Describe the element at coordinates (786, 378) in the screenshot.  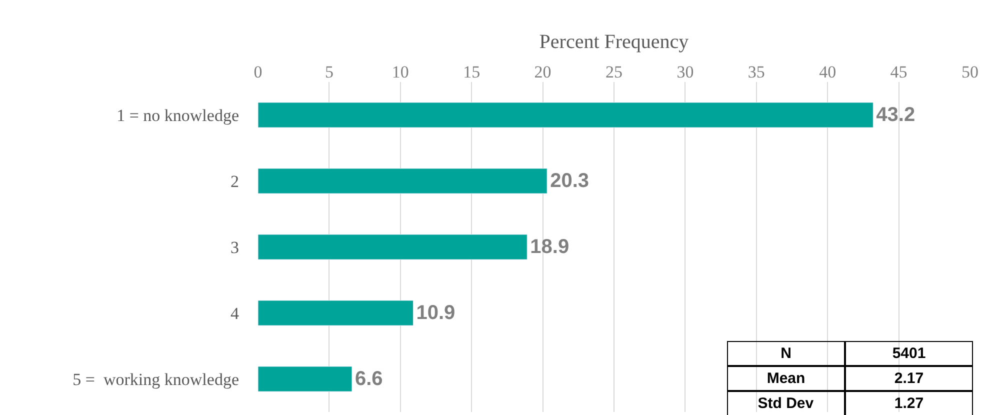
I see `annotation: Mean` at that location.